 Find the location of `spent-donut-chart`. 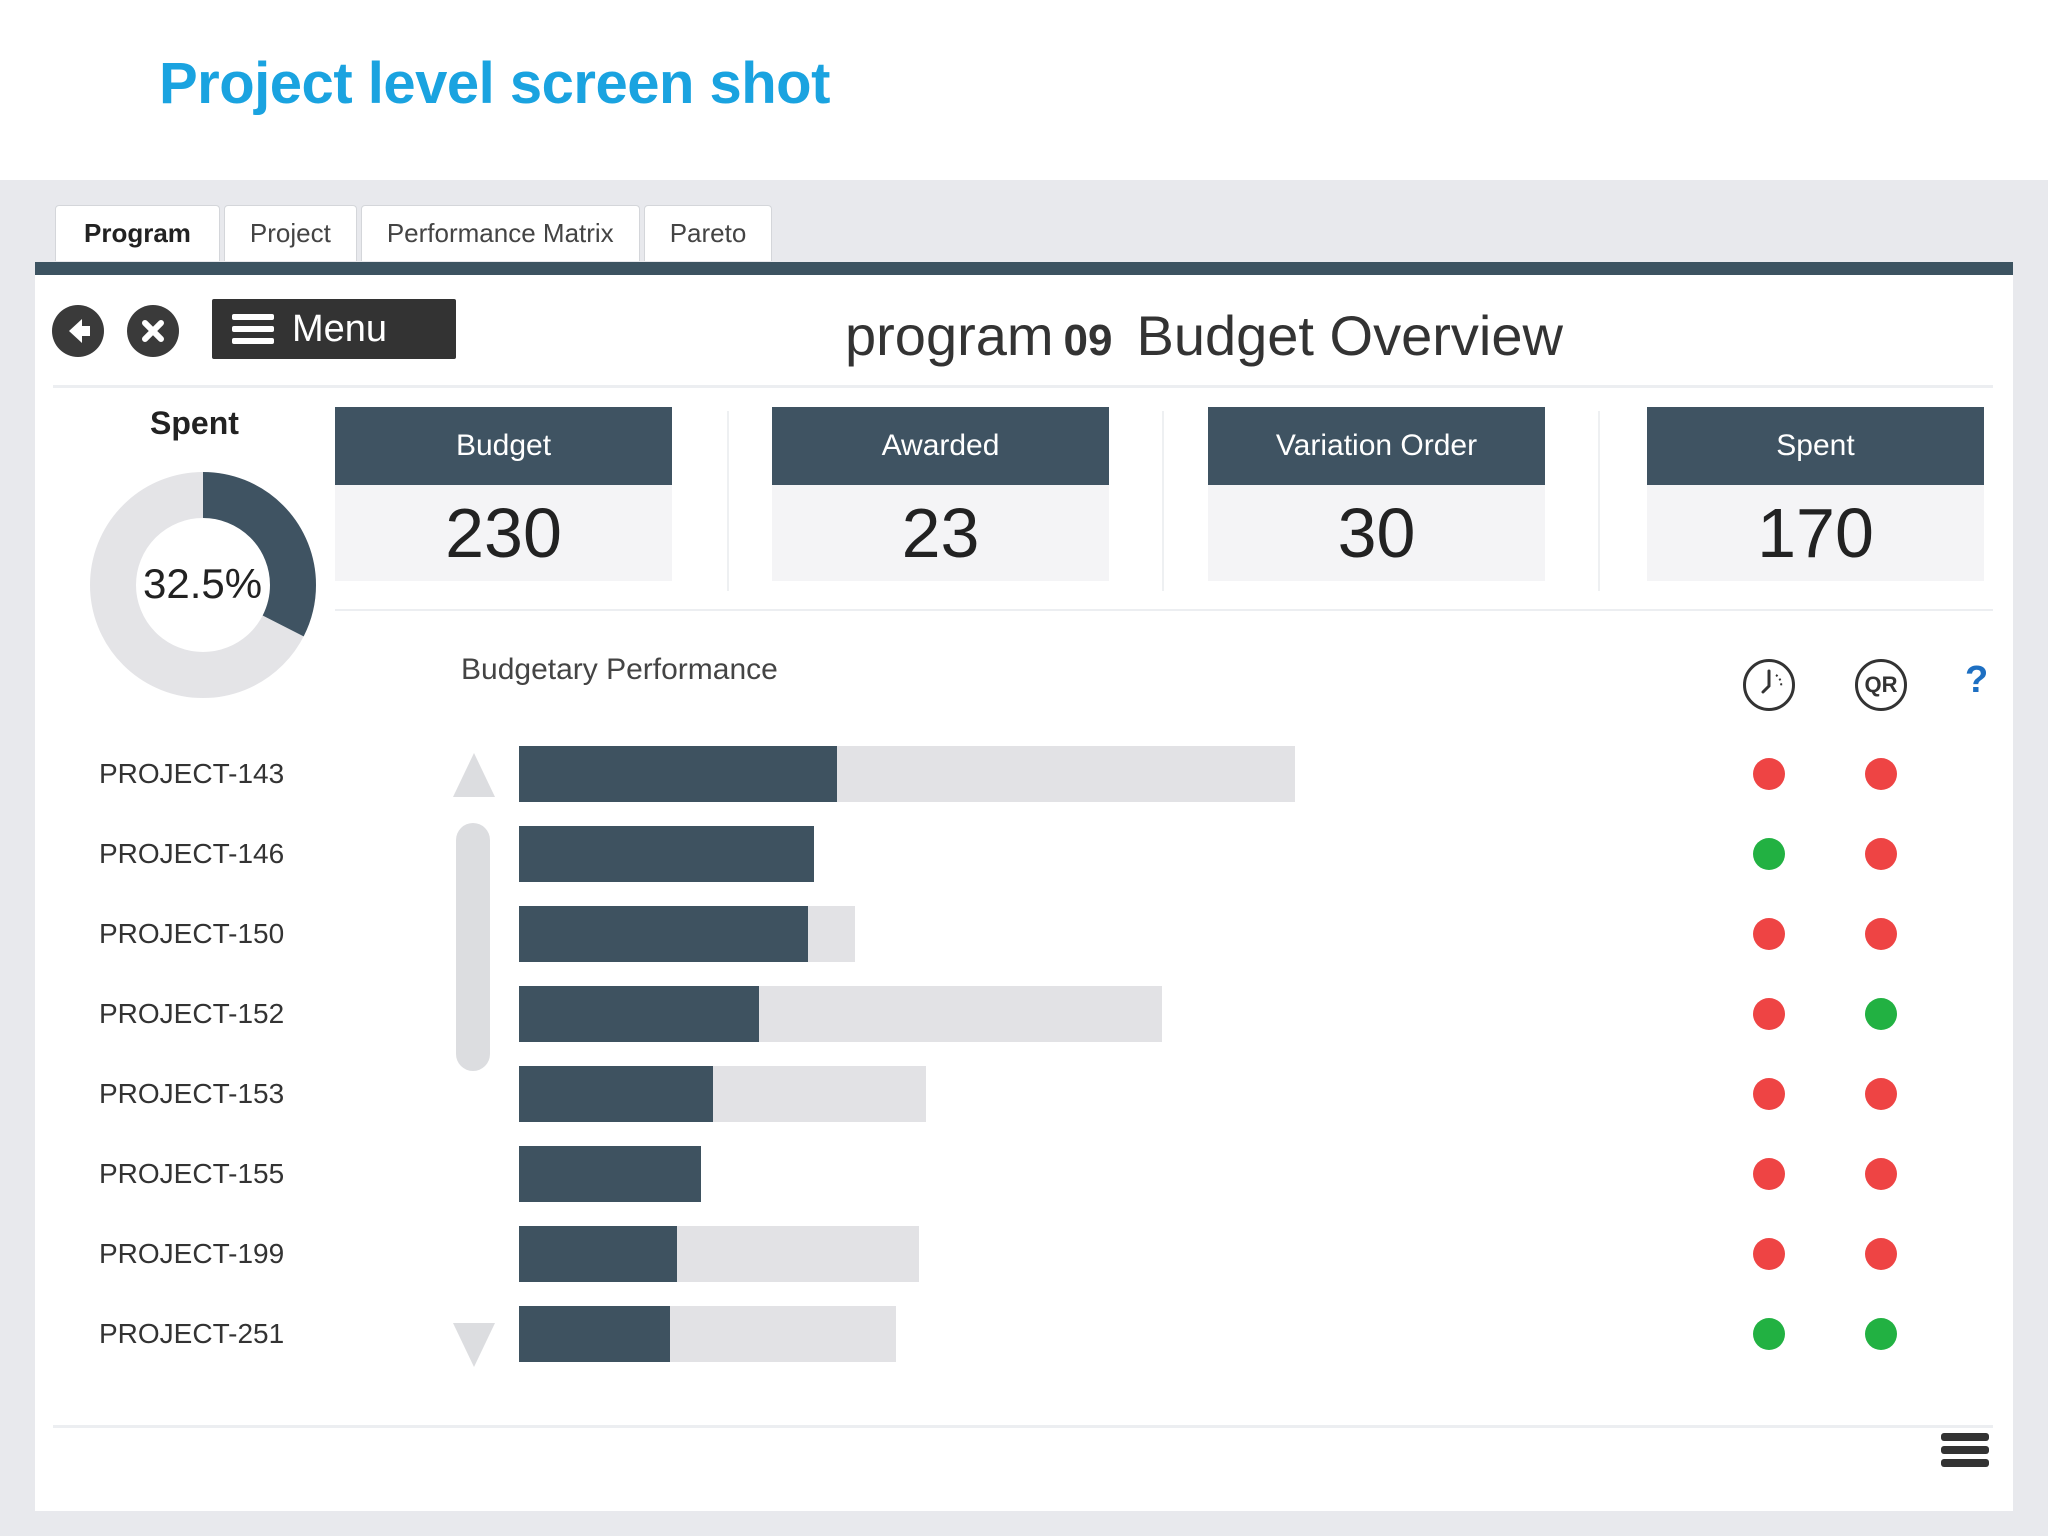

spent-donut-chart is located at coordinates (203, 585).